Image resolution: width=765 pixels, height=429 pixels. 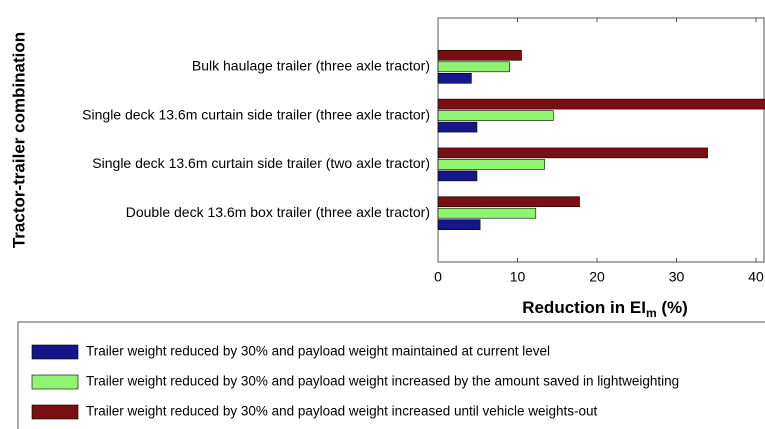 I want to click on x-tick-label: 30, so click(x=677, y=277).